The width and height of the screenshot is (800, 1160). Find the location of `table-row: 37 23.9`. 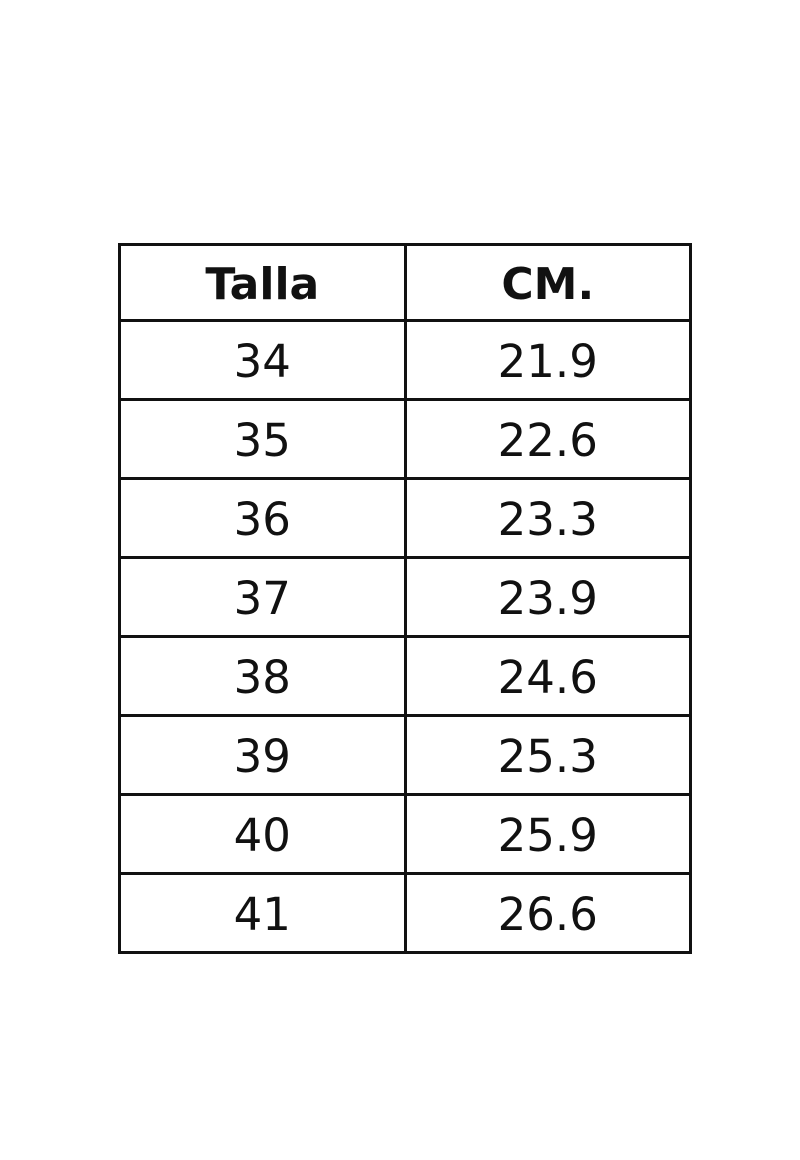

table-row: 37 23.9 is located at coordinates (405, 597).